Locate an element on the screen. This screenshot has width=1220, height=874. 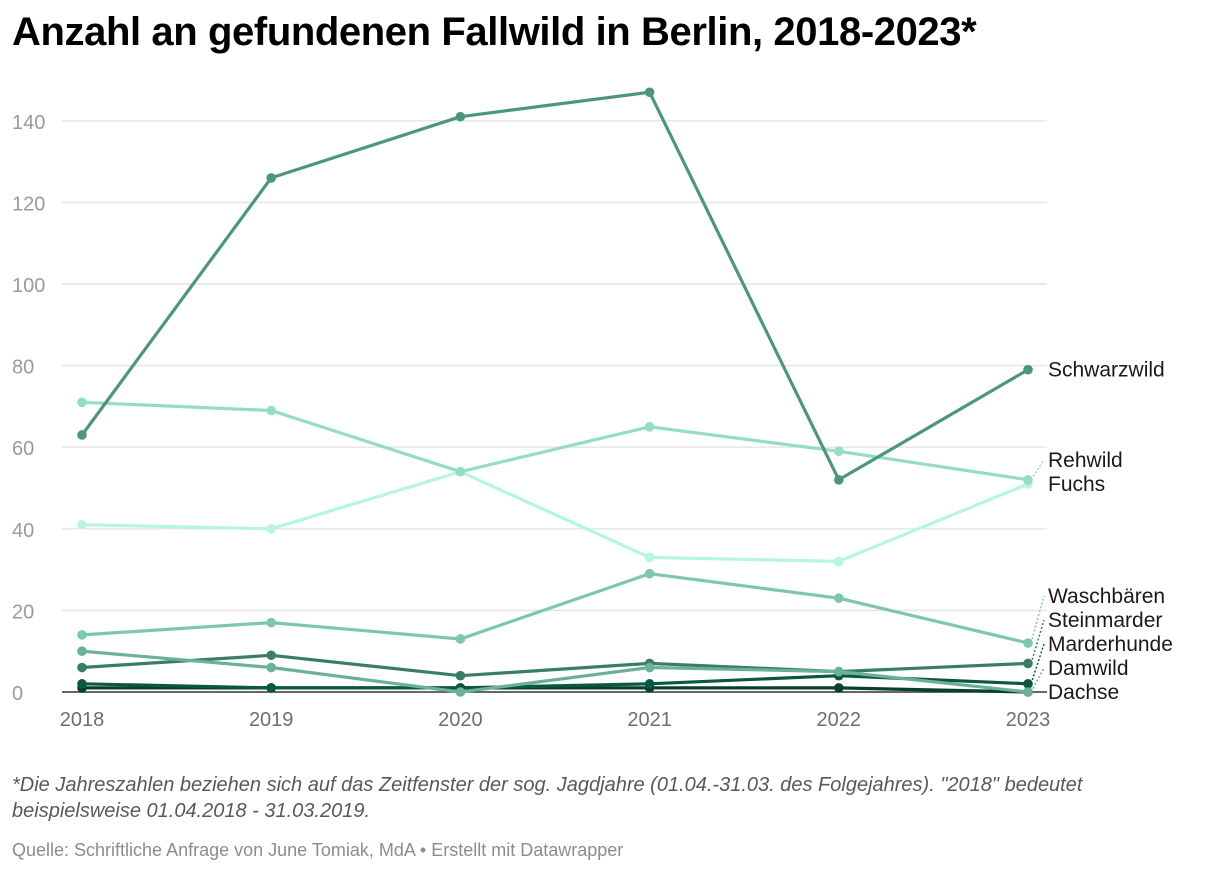
data-point-dachse is located at coordinates (839, 688).